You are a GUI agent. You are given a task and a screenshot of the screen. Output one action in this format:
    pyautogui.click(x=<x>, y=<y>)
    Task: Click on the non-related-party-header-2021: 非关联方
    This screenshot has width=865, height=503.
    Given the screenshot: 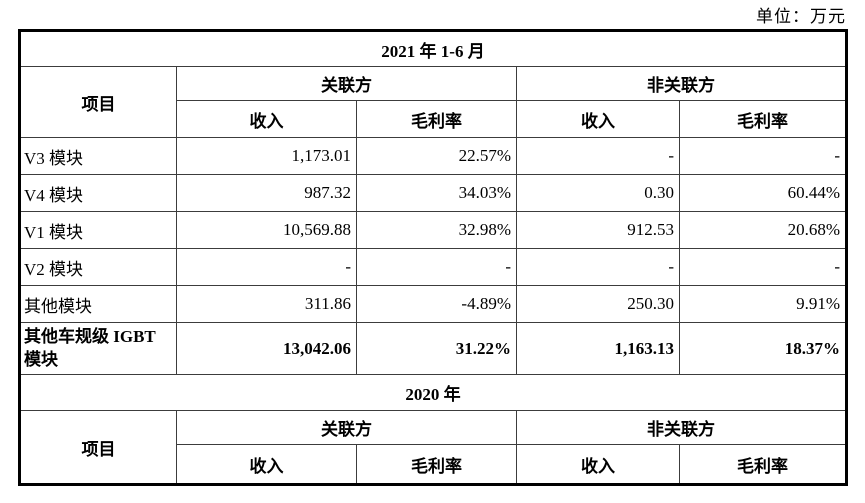 What is the action you would take?
    pyautogui.click(x=681, y=83)
    